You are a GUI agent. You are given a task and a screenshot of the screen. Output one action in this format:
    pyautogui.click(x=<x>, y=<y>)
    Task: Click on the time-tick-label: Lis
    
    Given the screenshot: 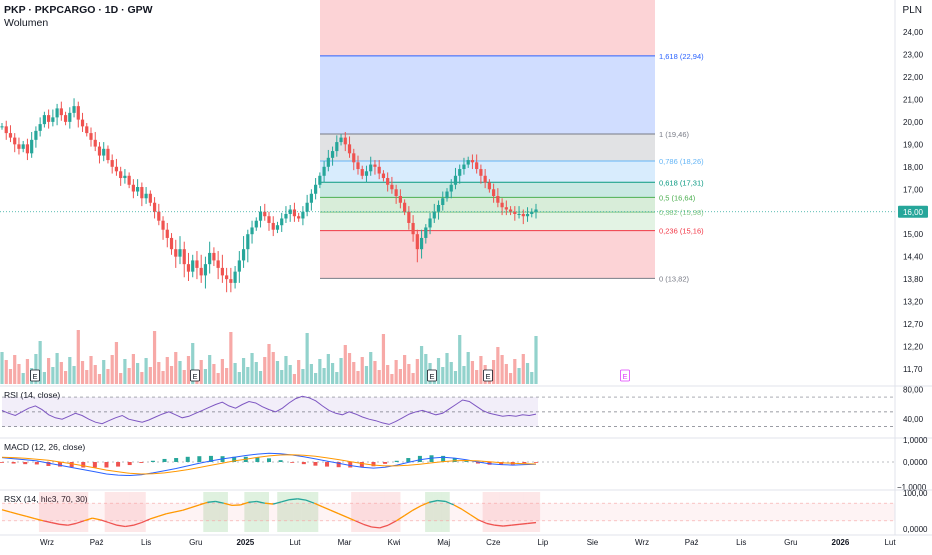 What is the action you would take?
    pyautogui.click(x=146, y=542)
    